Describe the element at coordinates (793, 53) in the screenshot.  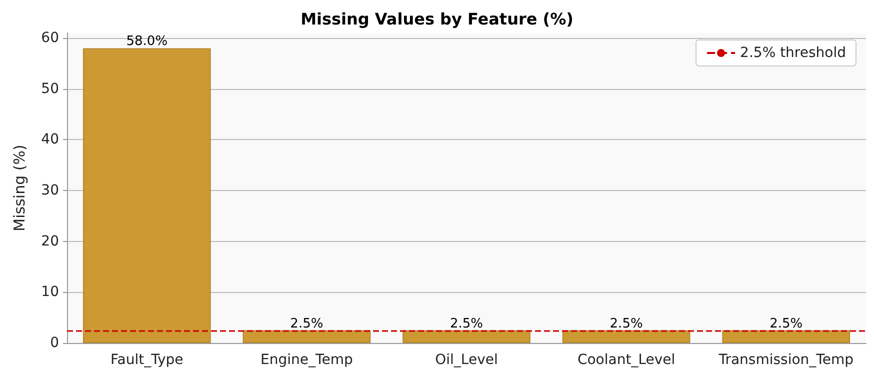
I see `legend-label: 2.5% threshold` at that location.